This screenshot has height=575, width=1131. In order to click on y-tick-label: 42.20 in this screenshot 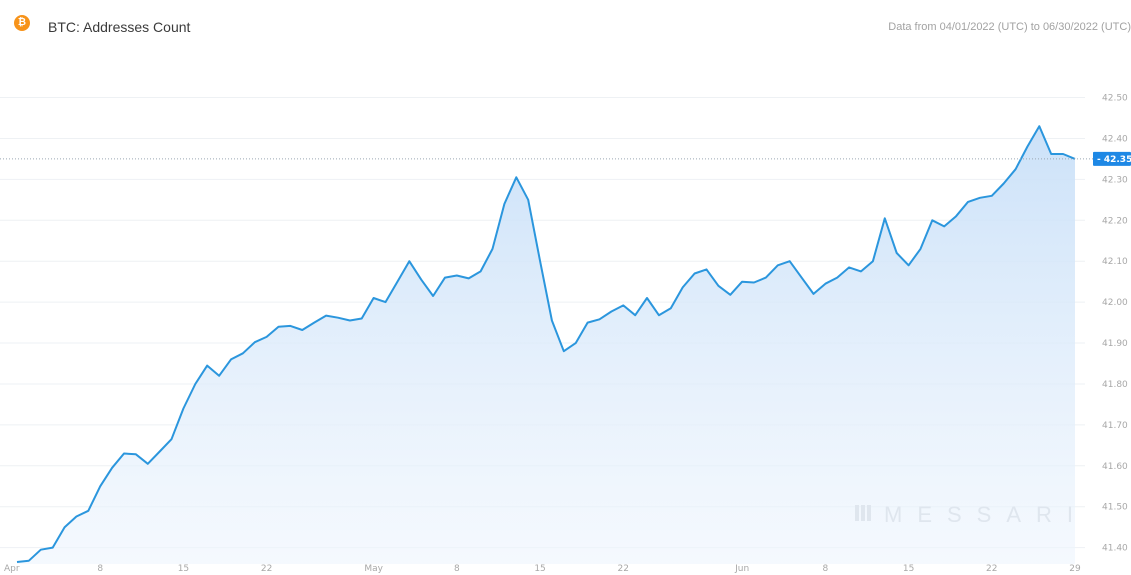, I will do `click(1115, 221)`.